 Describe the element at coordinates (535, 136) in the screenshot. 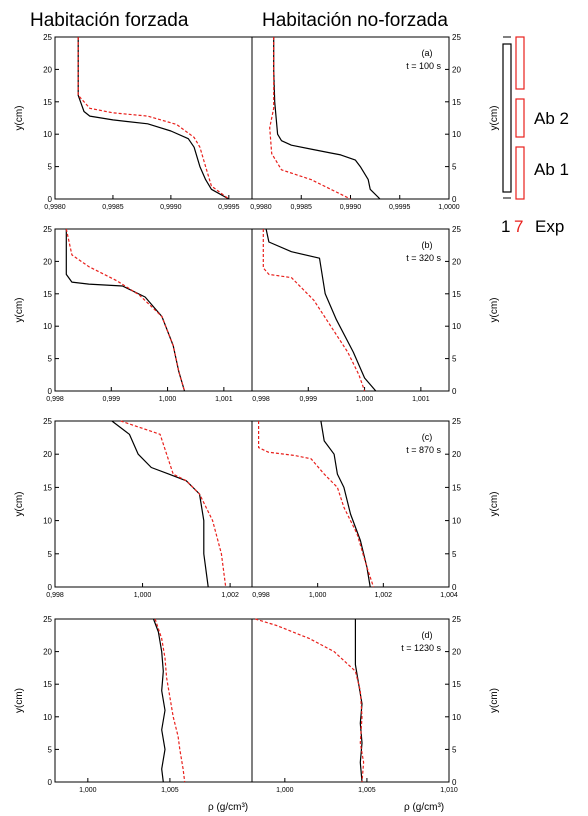

I see `legend: Ab 2 Ab 1 1 7 Exp` at that location.